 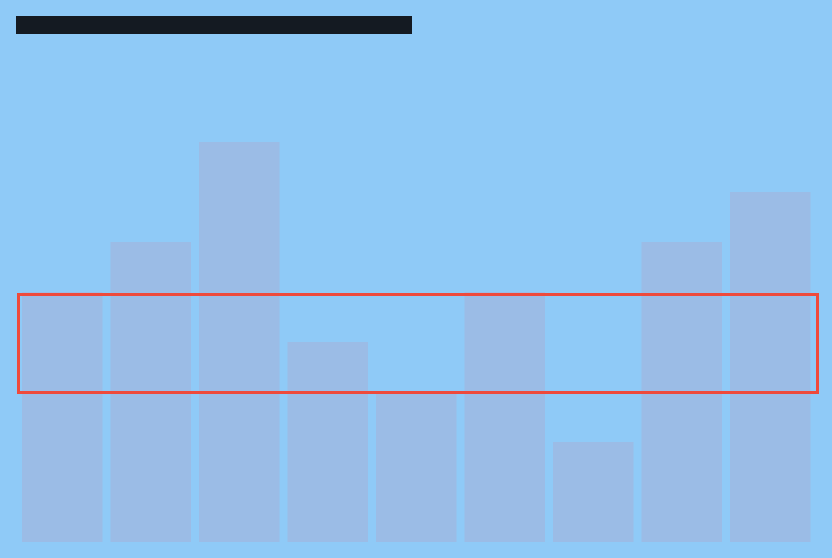 I want to click on redacted-title-bar, so click(x=214, y=25).